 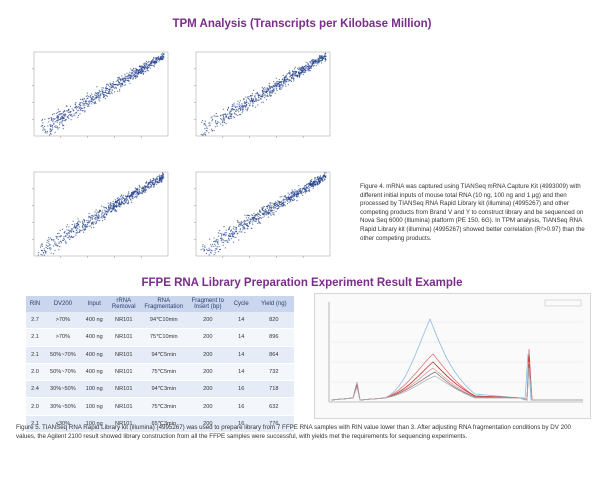 What do you see at coordinates (273, 389) in the screenshot?
I see `cell: 718` at bounding box center [273, 389].